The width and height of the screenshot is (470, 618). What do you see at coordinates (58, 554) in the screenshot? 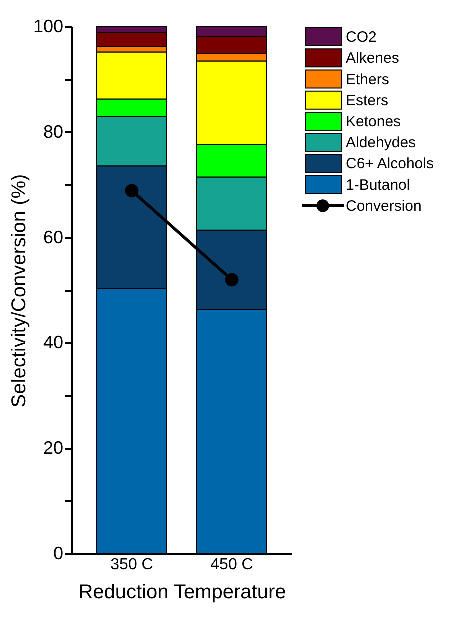
I see `y-tick-label: 0` at bounding box center [58, 554].